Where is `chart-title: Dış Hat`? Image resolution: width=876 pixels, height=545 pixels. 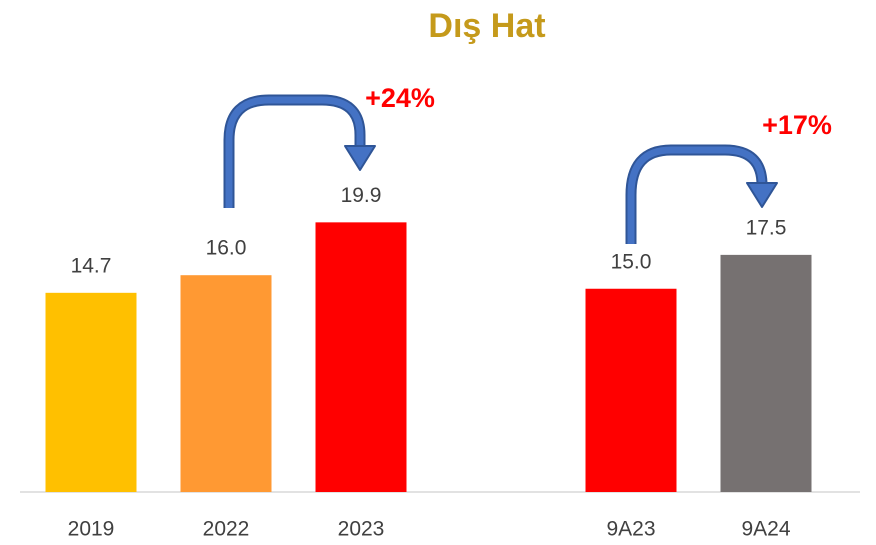
chart-title: Dış Hat is located at coordinates (486, 26).